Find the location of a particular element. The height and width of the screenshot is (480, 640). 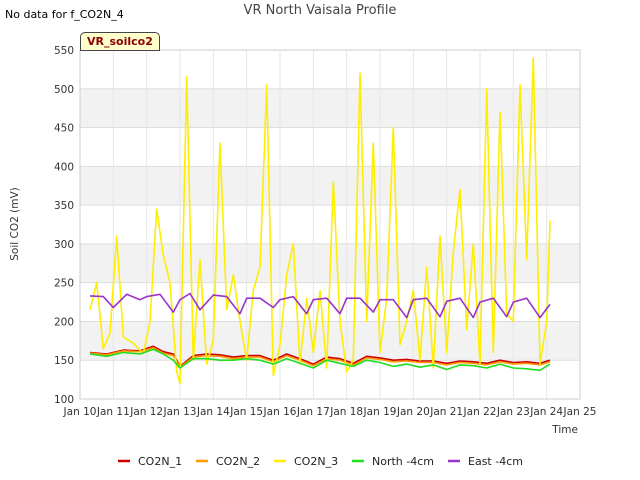

legend-label: CO2N_3 is located at coordinates (316, 461).